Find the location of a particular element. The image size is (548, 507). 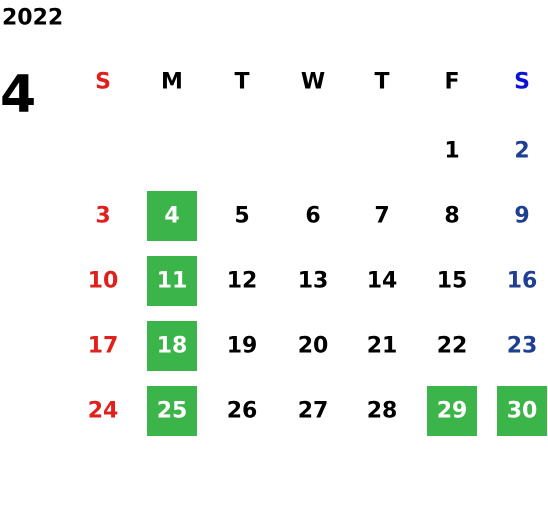

day: 18 is located at coordinates (172, 346).